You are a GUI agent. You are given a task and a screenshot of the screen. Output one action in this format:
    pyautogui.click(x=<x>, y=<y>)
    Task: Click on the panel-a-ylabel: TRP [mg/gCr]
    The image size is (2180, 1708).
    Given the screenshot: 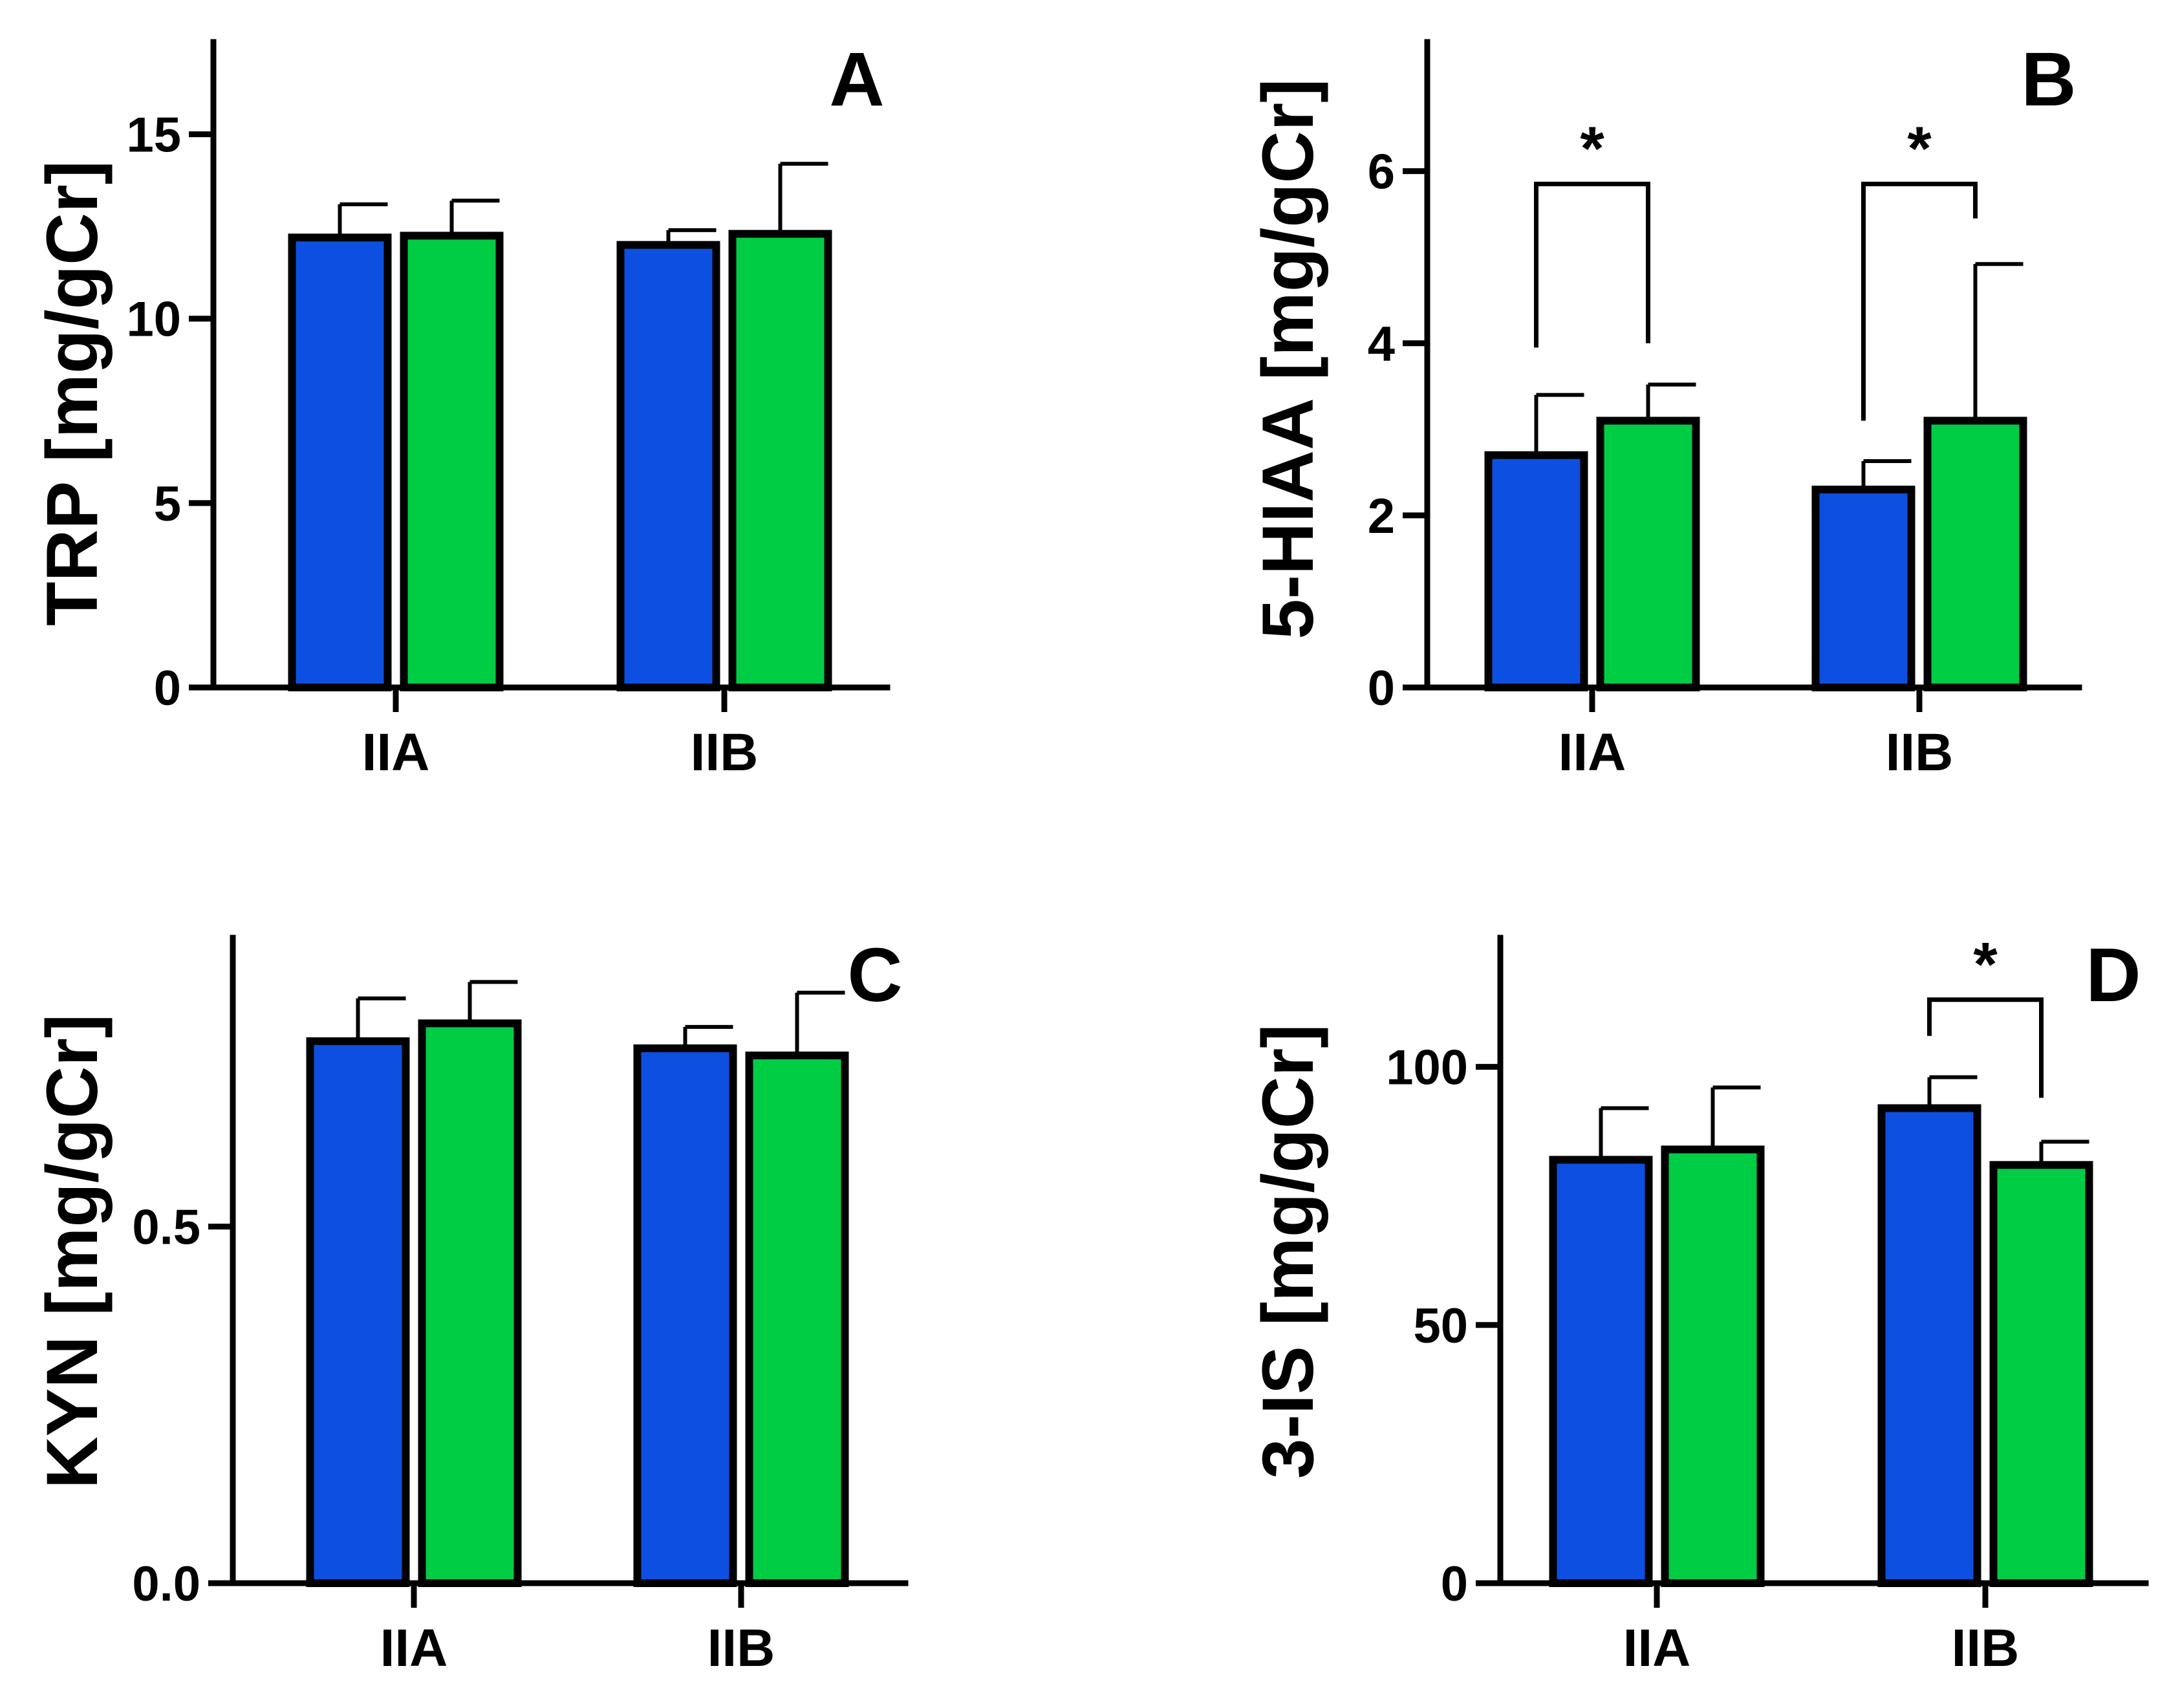 What is the action you would take?
    pyautogui.click(x=72, y=393)
    